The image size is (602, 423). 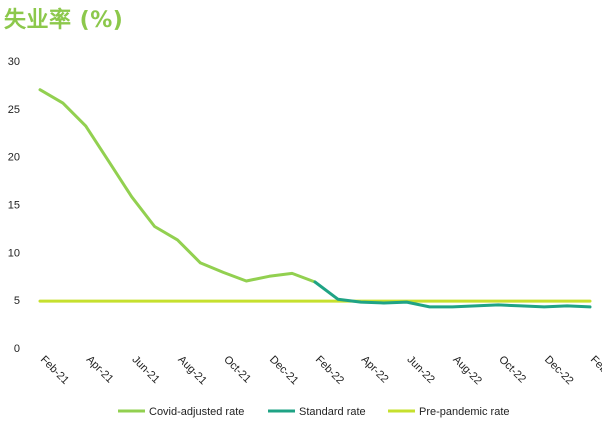 I want to click on x-tick-label: Feb-22, so click(x=329, y=370).